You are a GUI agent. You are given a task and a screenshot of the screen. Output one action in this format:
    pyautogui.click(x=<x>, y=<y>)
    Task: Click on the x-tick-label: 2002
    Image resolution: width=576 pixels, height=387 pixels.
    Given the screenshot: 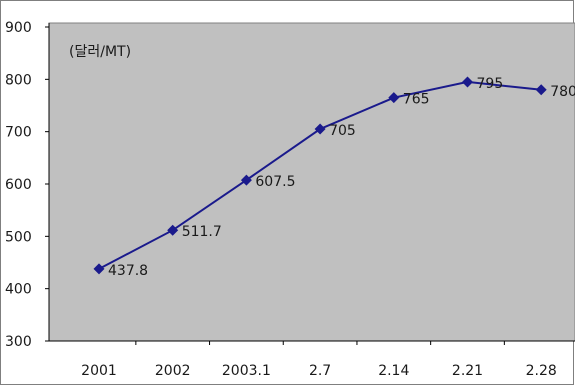 What is the action you would take?
    pyautogui.click(x=173, y=371)
    